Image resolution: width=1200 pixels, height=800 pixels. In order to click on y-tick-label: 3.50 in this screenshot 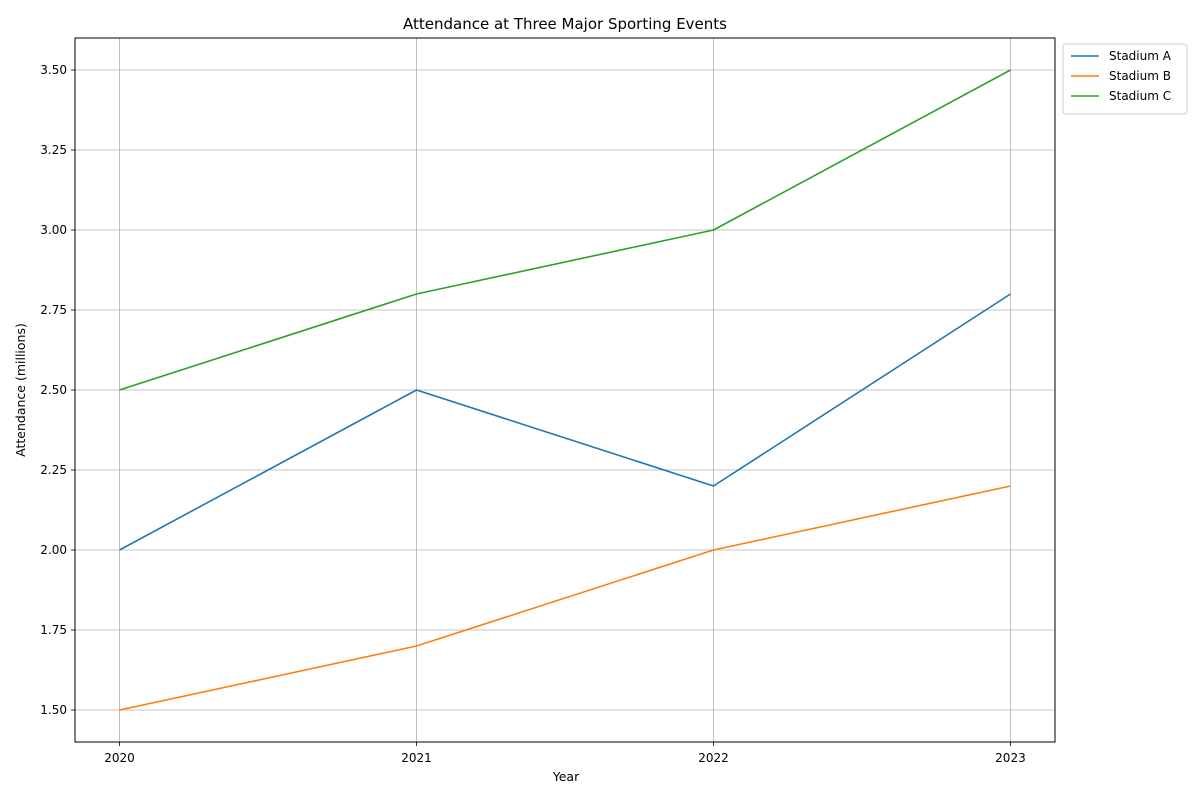, I will do `click(53, 70)`.